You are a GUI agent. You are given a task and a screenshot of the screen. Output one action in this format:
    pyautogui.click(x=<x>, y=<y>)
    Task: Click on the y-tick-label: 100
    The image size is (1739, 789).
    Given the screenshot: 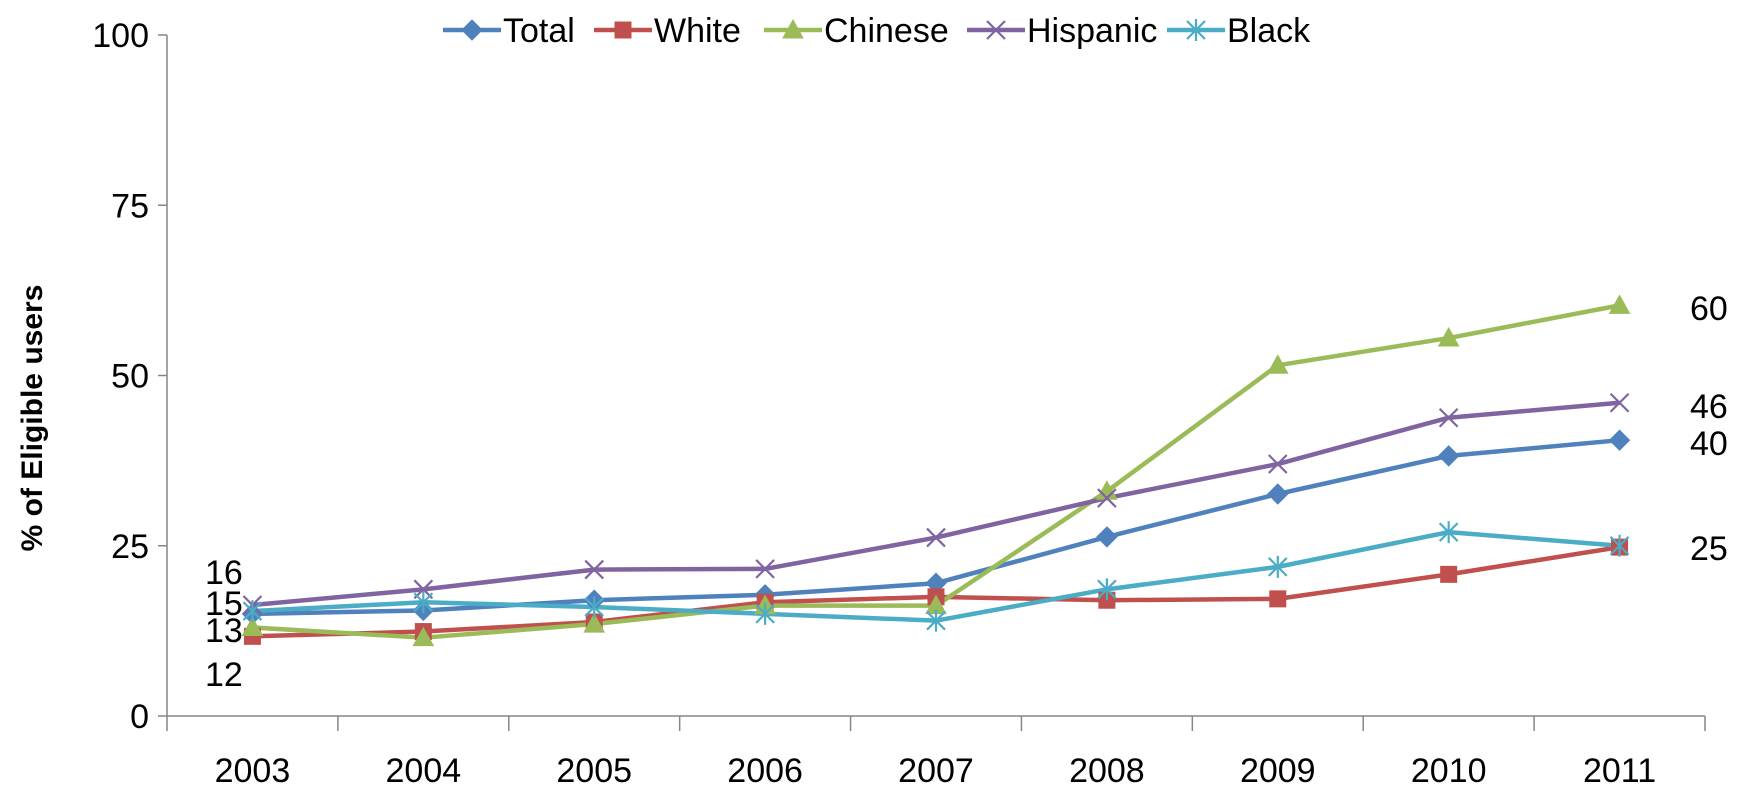 What is the action you would take?
    pyautogui.click(x=120, y=36)
    